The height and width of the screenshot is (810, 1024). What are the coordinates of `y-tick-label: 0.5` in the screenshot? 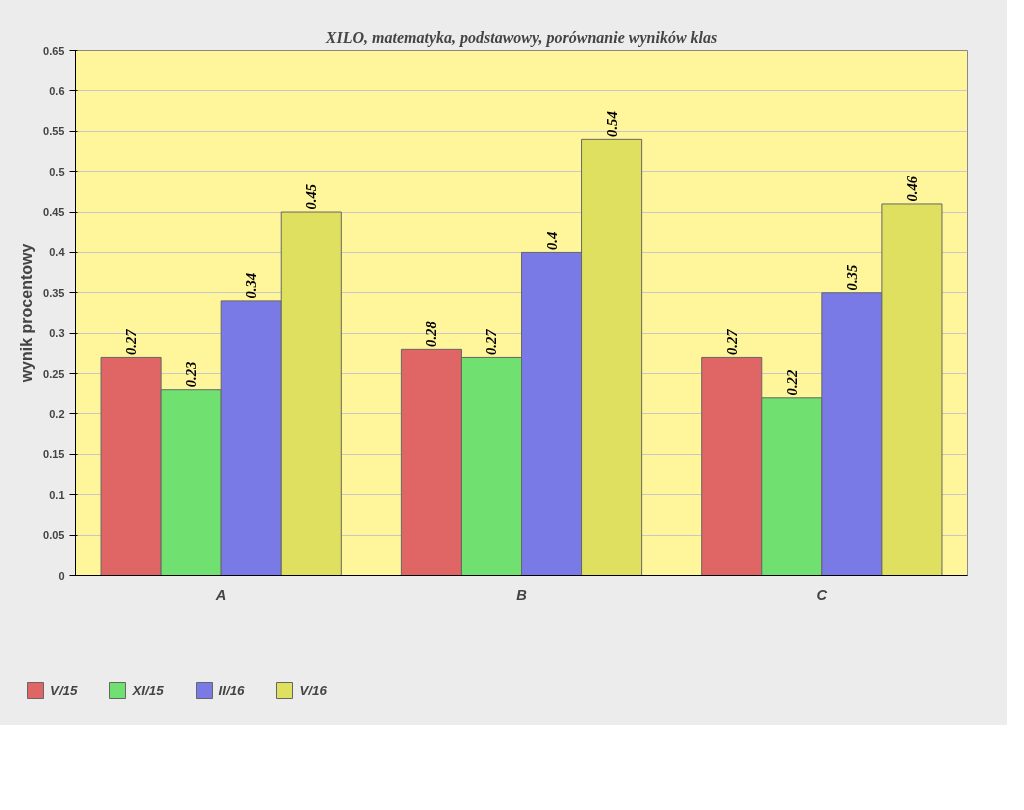 It's located at (57, 171).